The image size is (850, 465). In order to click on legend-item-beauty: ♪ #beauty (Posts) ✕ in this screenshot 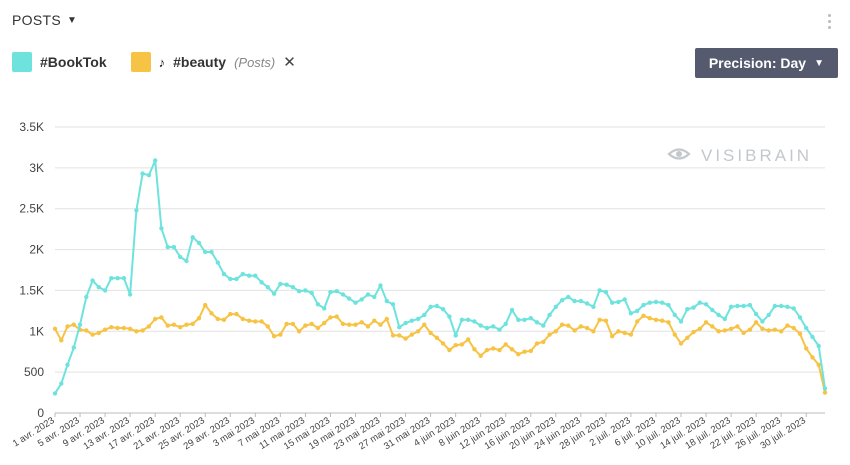, I will do `click(213, 62)`.